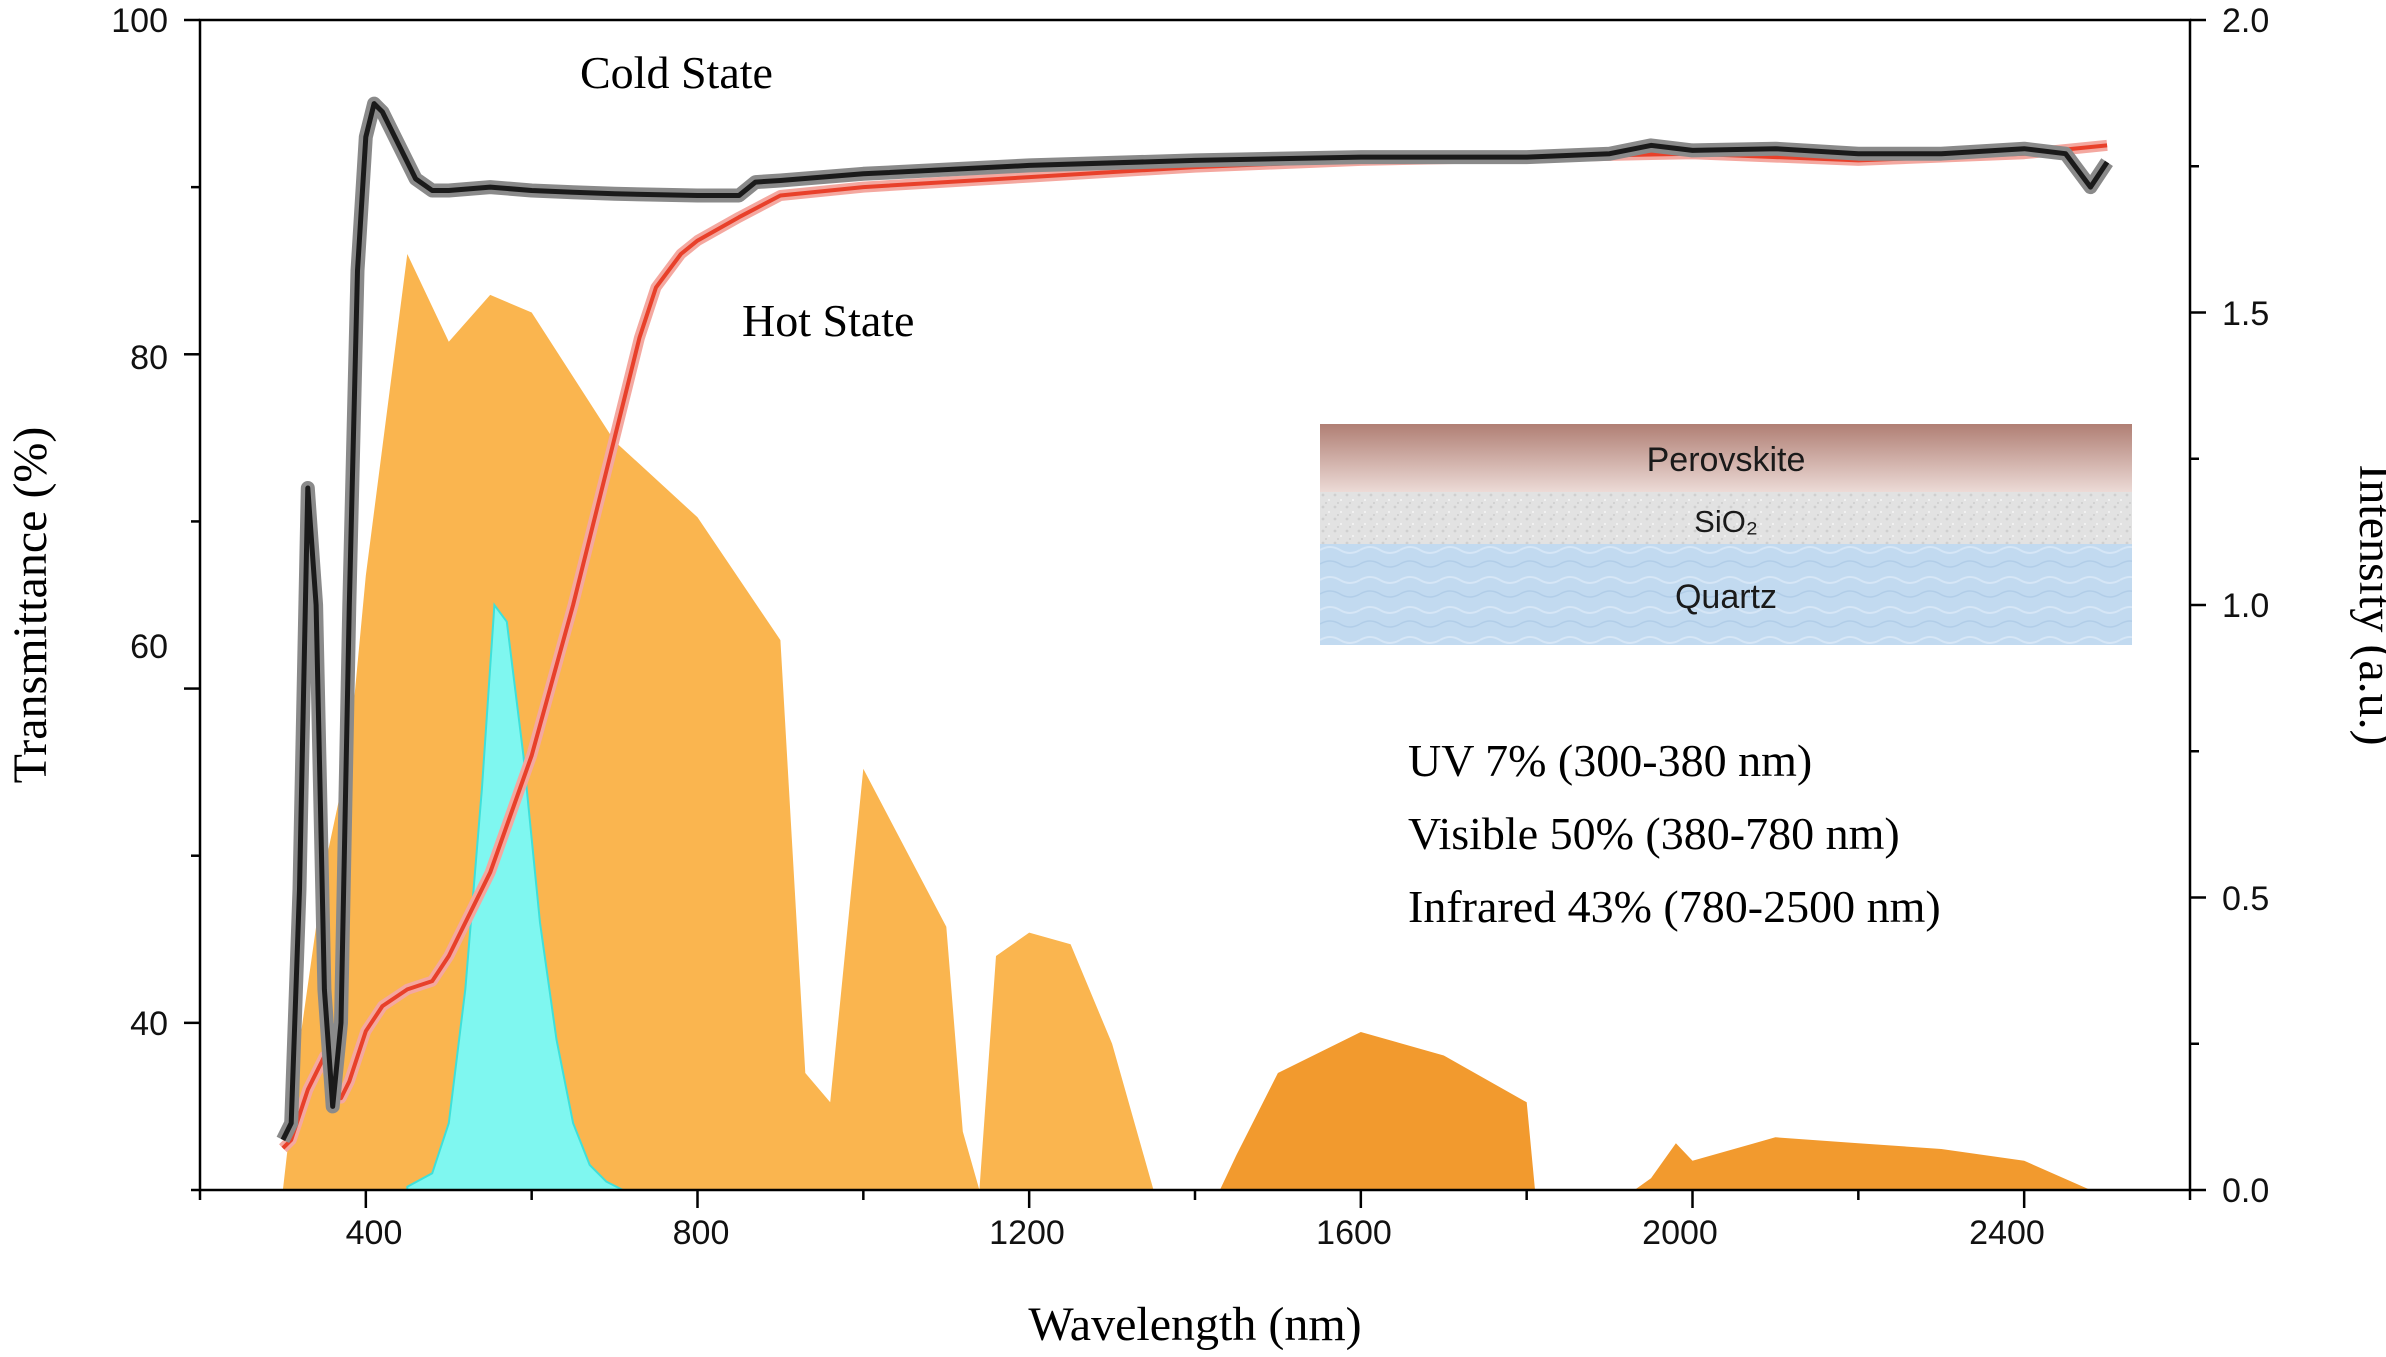  Describe the element at coordinates (1726, 597) in the screenshot. I see `quartz-label: Quartz` at that location.